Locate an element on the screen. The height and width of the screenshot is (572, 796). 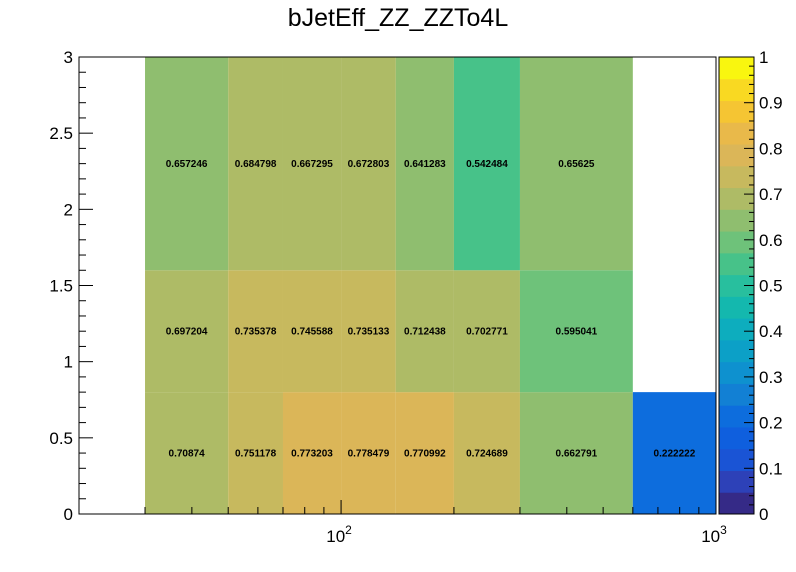
cell-value-label: 0.65625 is located at coordinates (576, 164).